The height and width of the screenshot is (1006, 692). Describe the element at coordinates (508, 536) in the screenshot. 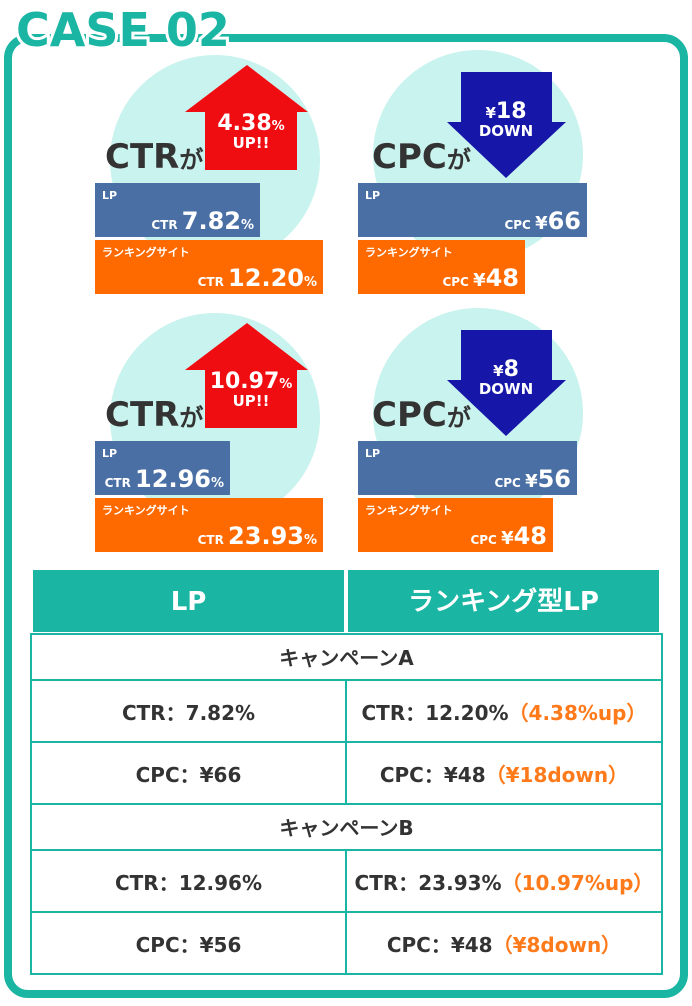

I see `bar-value: CPC ¥48` at that location.